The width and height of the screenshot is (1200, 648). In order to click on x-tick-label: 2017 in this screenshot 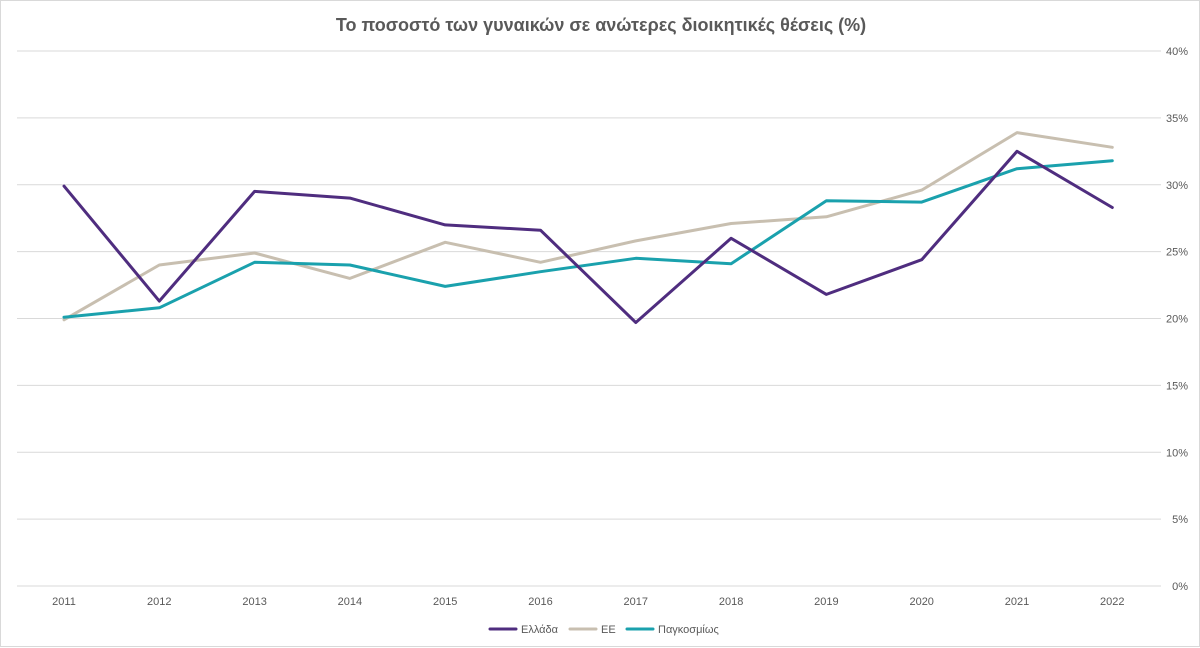, I will do `click(636, 602)`.